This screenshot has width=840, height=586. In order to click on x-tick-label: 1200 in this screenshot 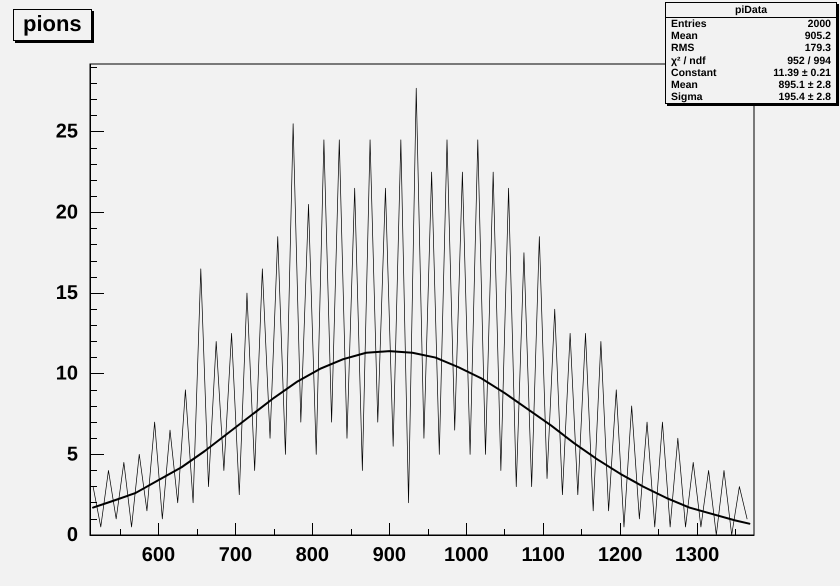, I will do `click(620, 555)`.